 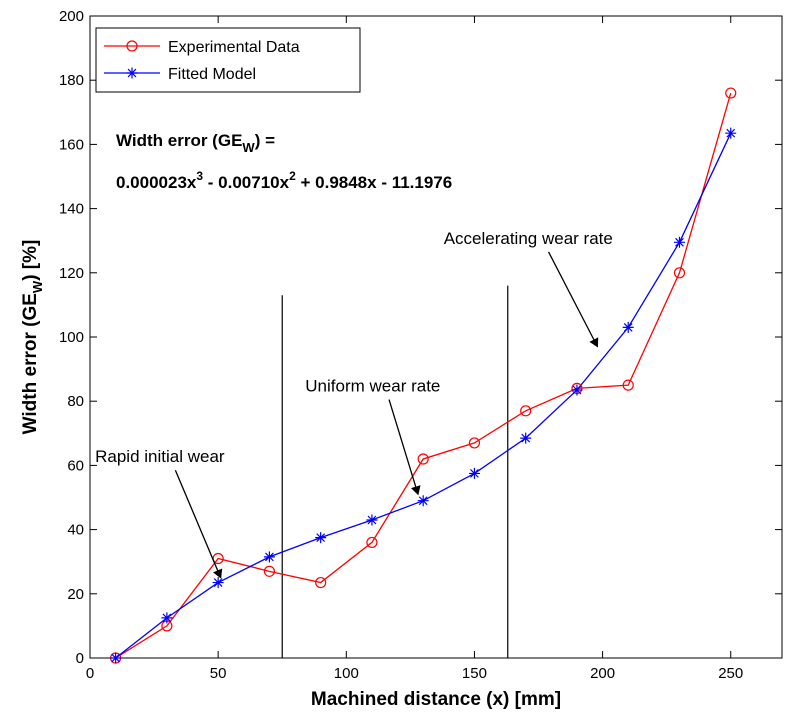 I want to click on equation-term-c: + 0.9848x - 11.1976, so click(x=374, y=182).